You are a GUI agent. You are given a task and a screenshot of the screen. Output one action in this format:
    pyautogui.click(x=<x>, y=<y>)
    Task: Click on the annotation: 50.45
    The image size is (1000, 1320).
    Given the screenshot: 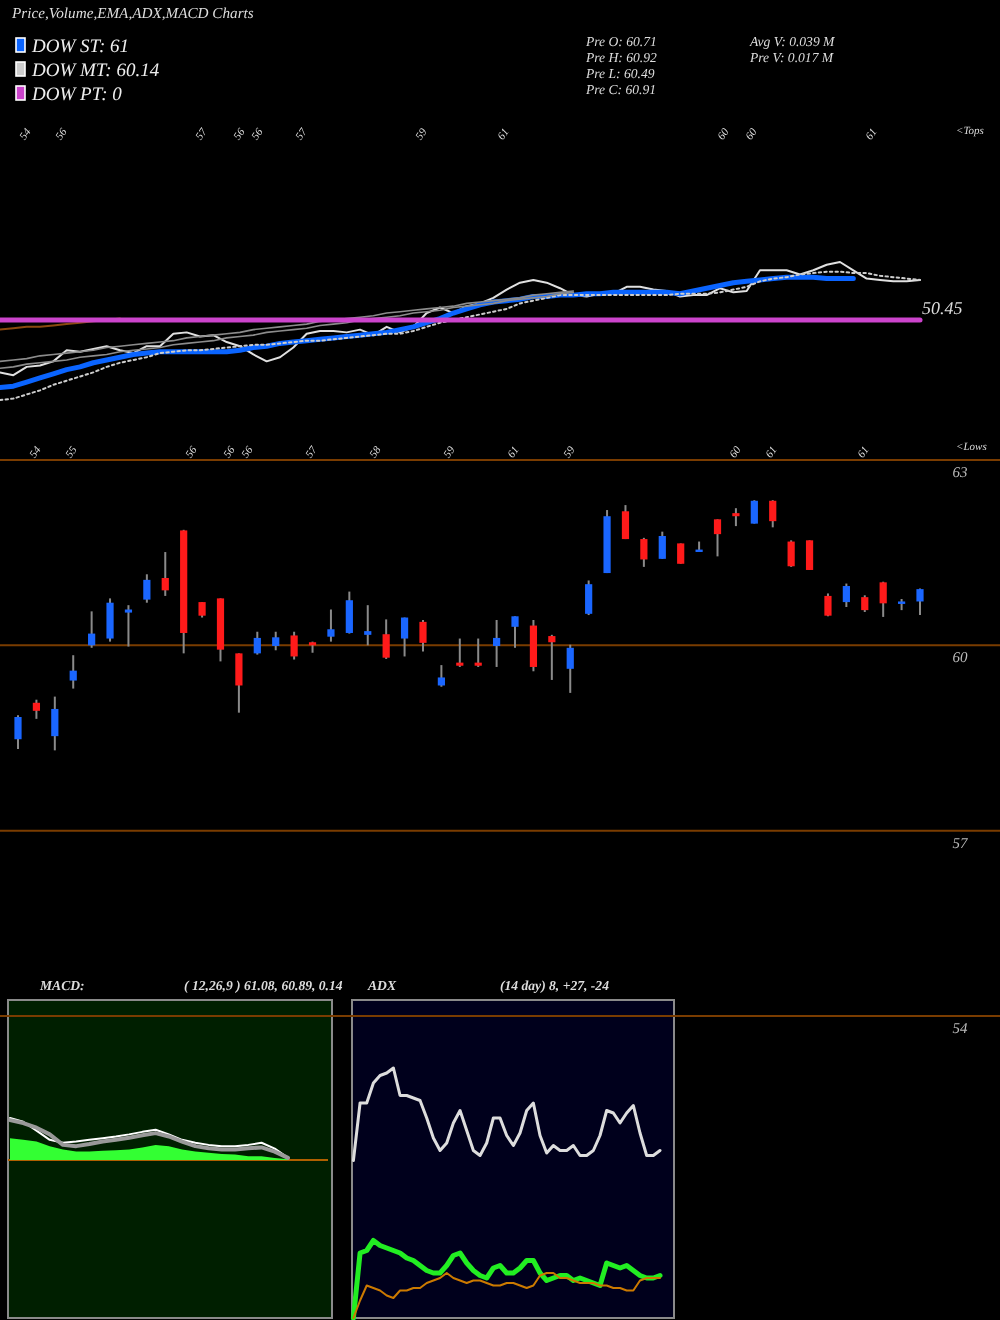 What is the action you would take?
    pyautogui.click(x=943, y=308)
    